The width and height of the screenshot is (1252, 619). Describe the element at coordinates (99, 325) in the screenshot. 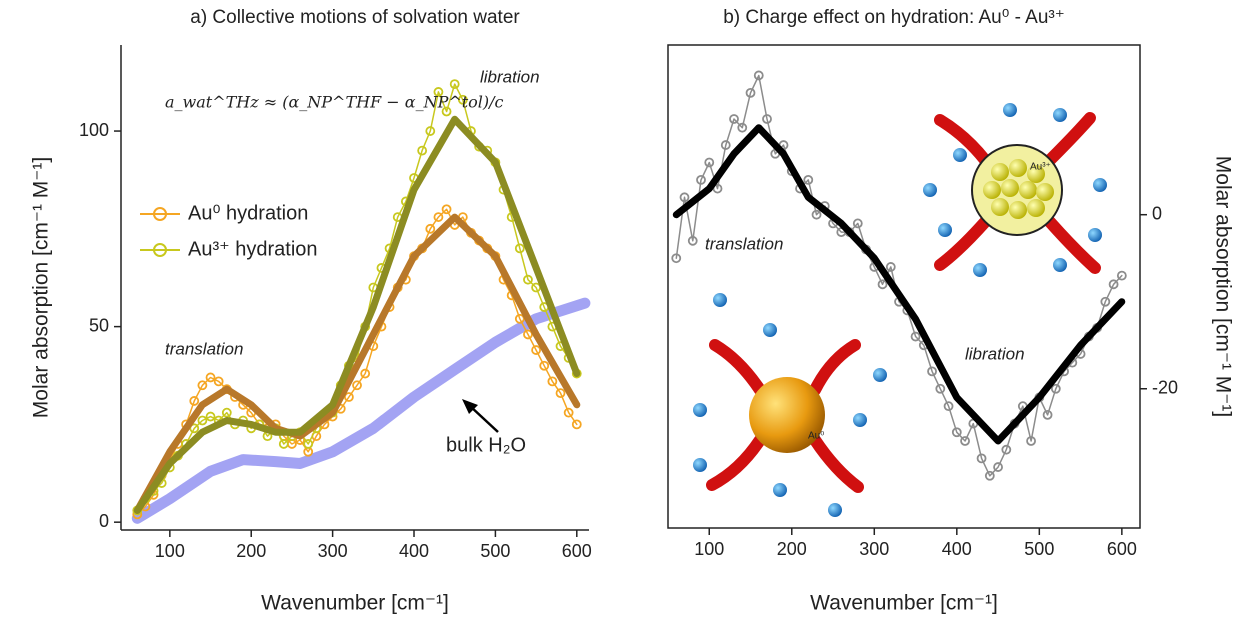

I see `y-tick-label: 50` at that location.